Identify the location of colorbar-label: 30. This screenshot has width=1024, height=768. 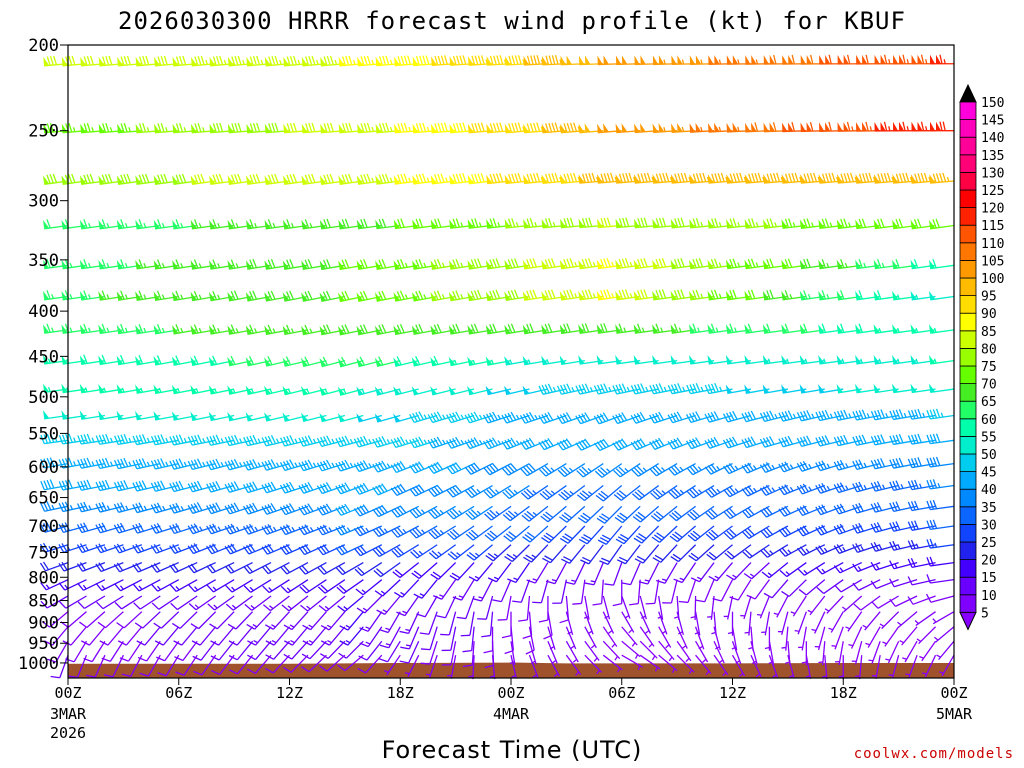
(989, 525).